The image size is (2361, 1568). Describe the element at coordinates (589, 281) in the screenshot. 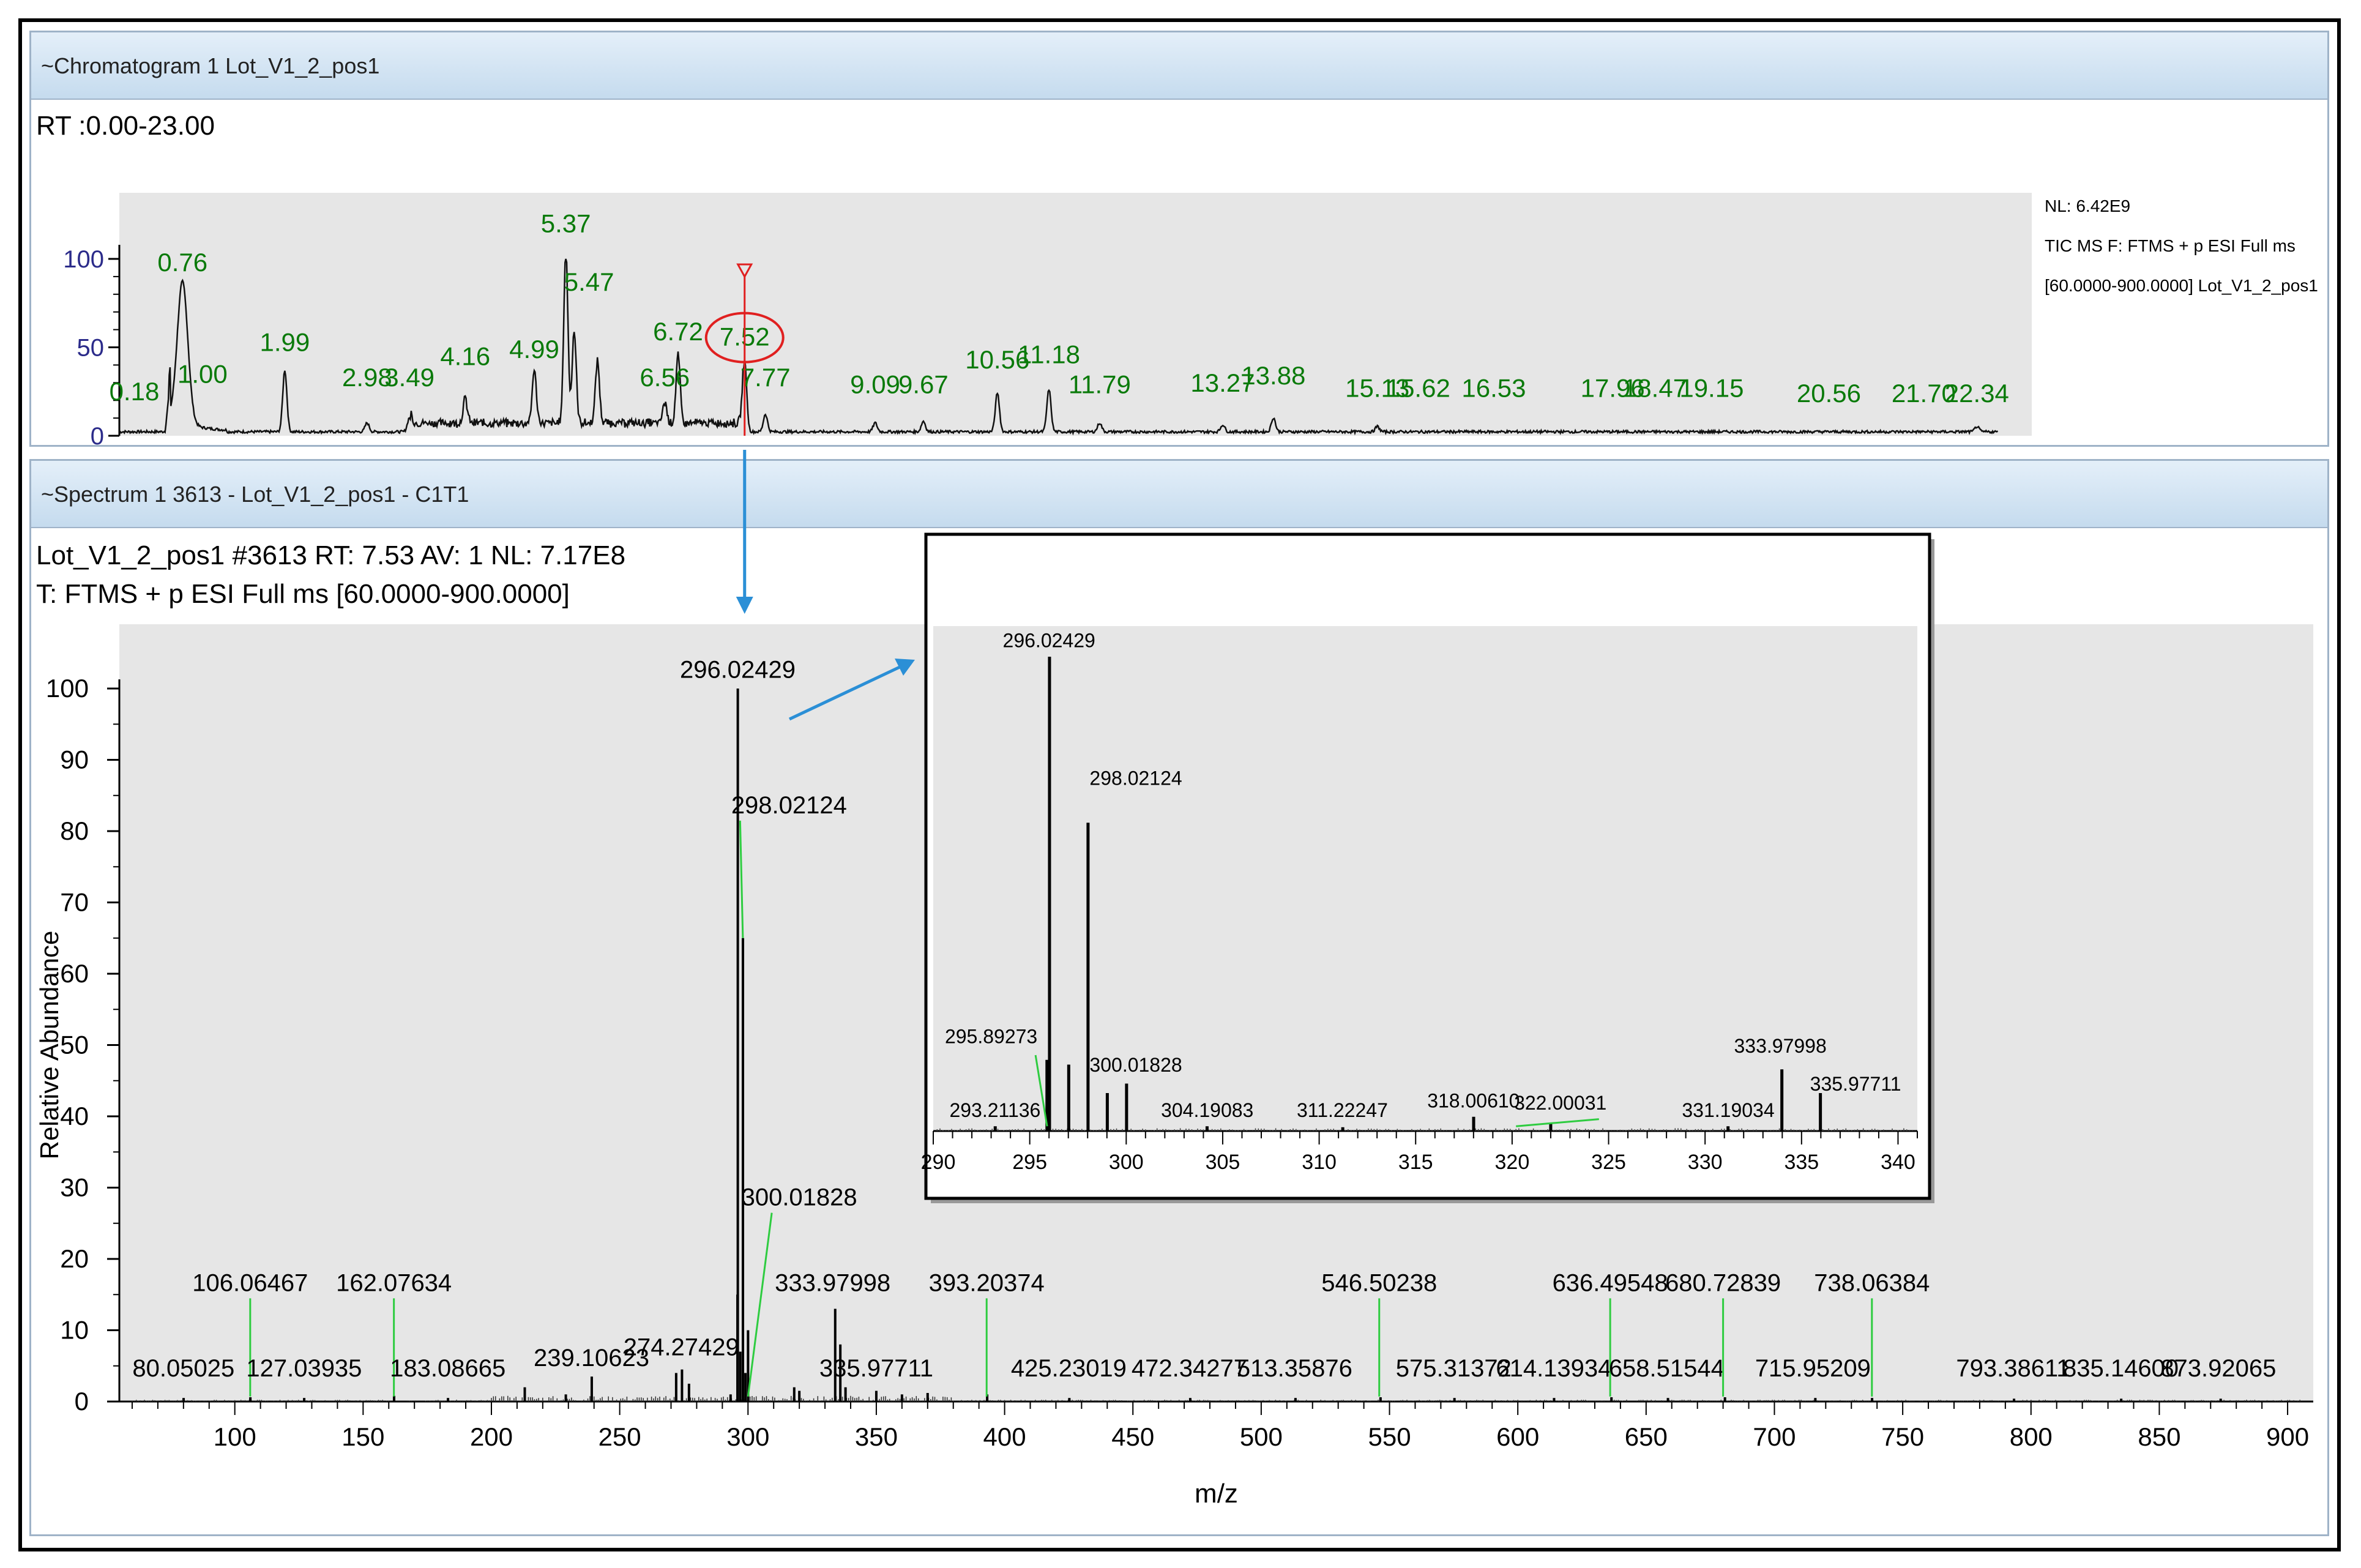

I see `chromatogram-peak-label: 5.47` at that location.